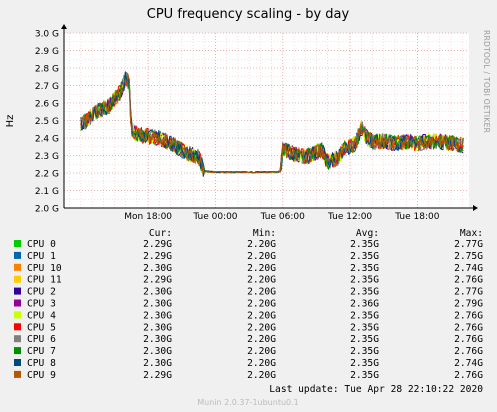 The width and height of the screenshot is (497, 412). I want to click on legend-max: 2.75G, so click(468, 256).